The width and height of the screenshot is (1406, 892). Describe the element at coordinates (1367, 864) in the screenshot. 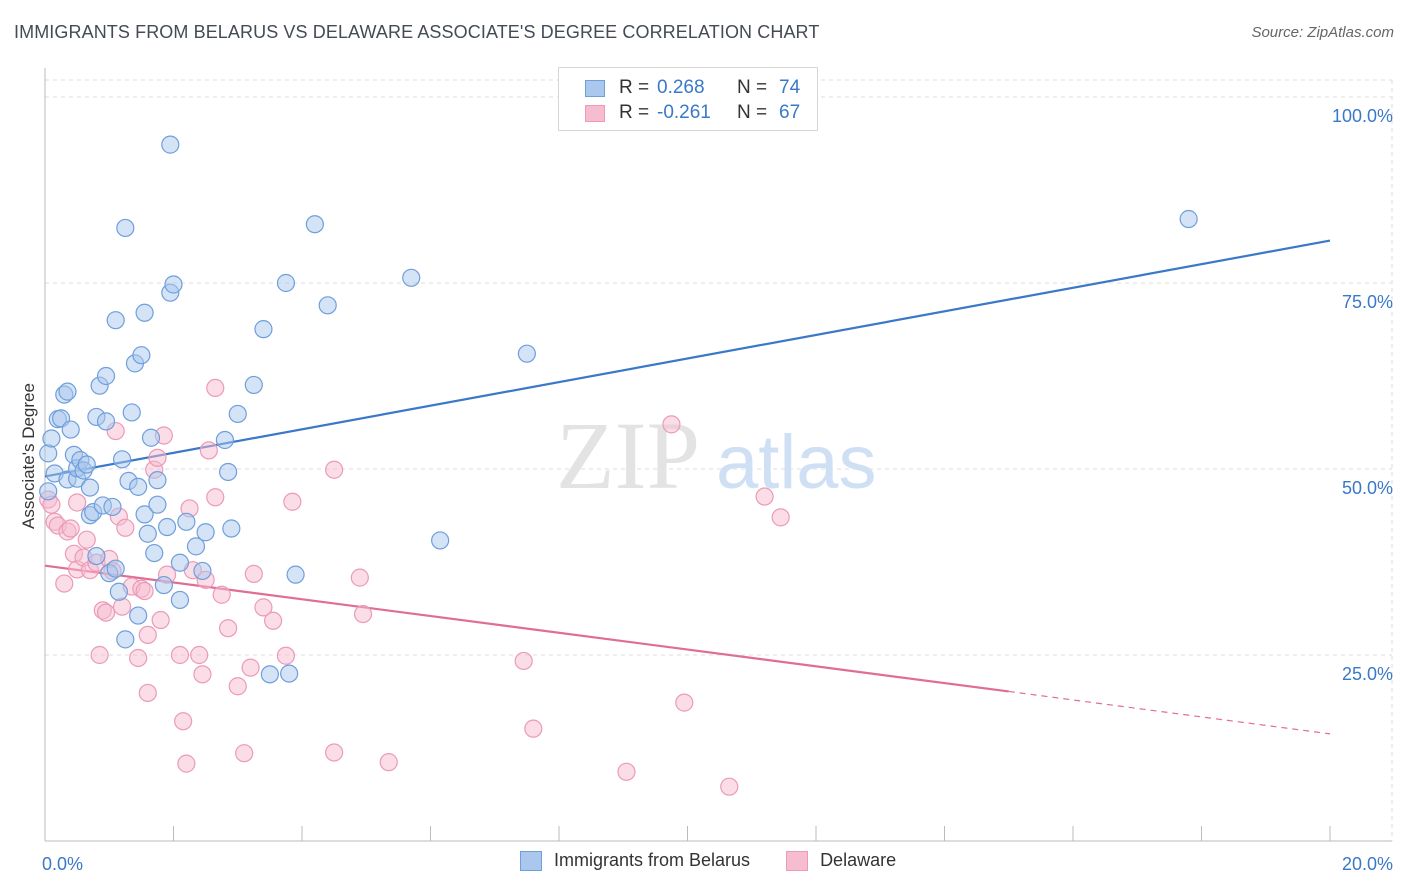

I see `x-tick-label: 20.0%` at that location.